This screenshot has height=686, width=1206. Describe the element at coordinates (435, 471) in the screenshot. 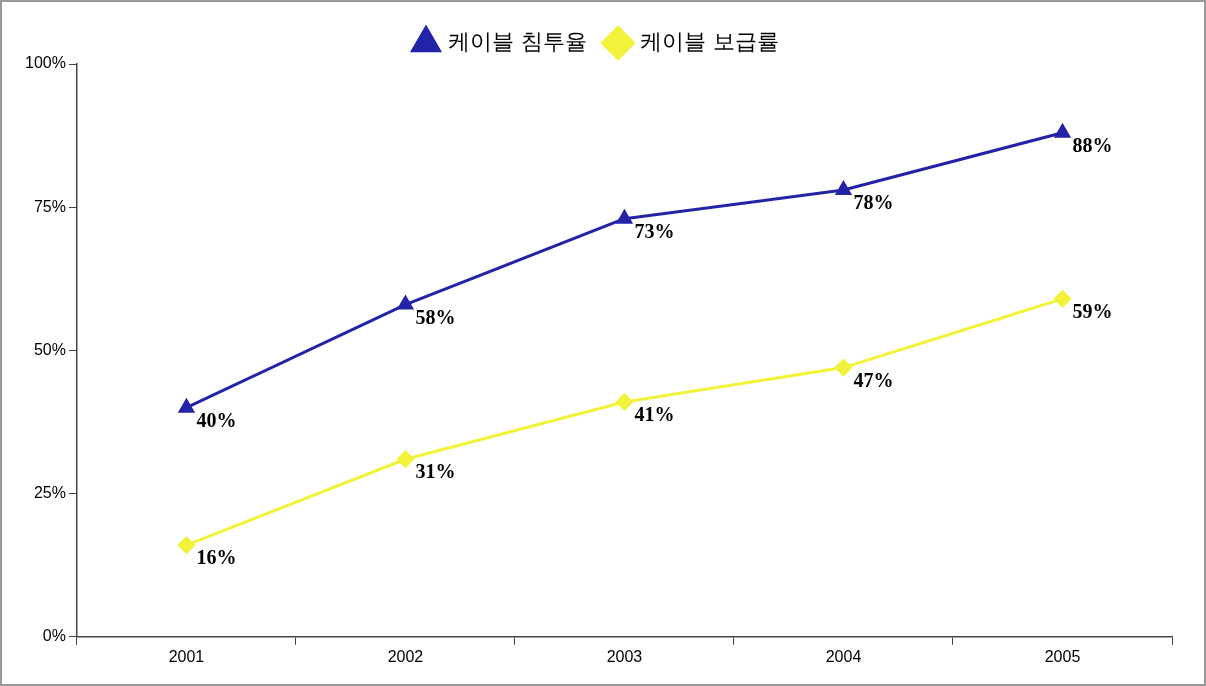

I see `data-label: 31%` at that location.